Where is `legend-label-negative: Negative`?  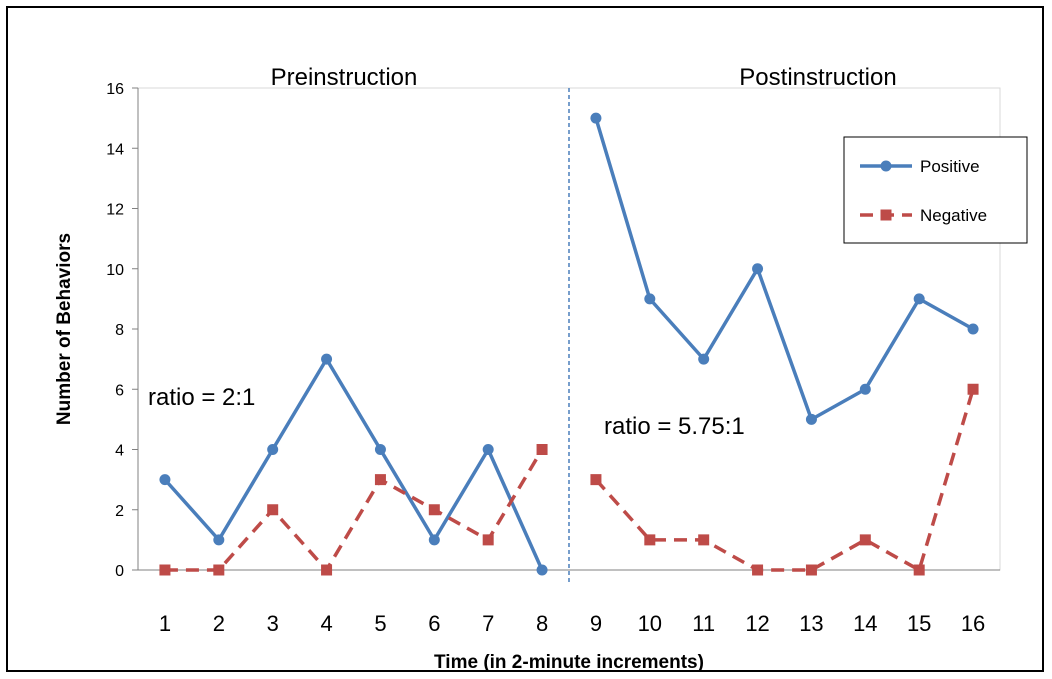
legend-label-negative: Negative is located at coordinates (953, 215).